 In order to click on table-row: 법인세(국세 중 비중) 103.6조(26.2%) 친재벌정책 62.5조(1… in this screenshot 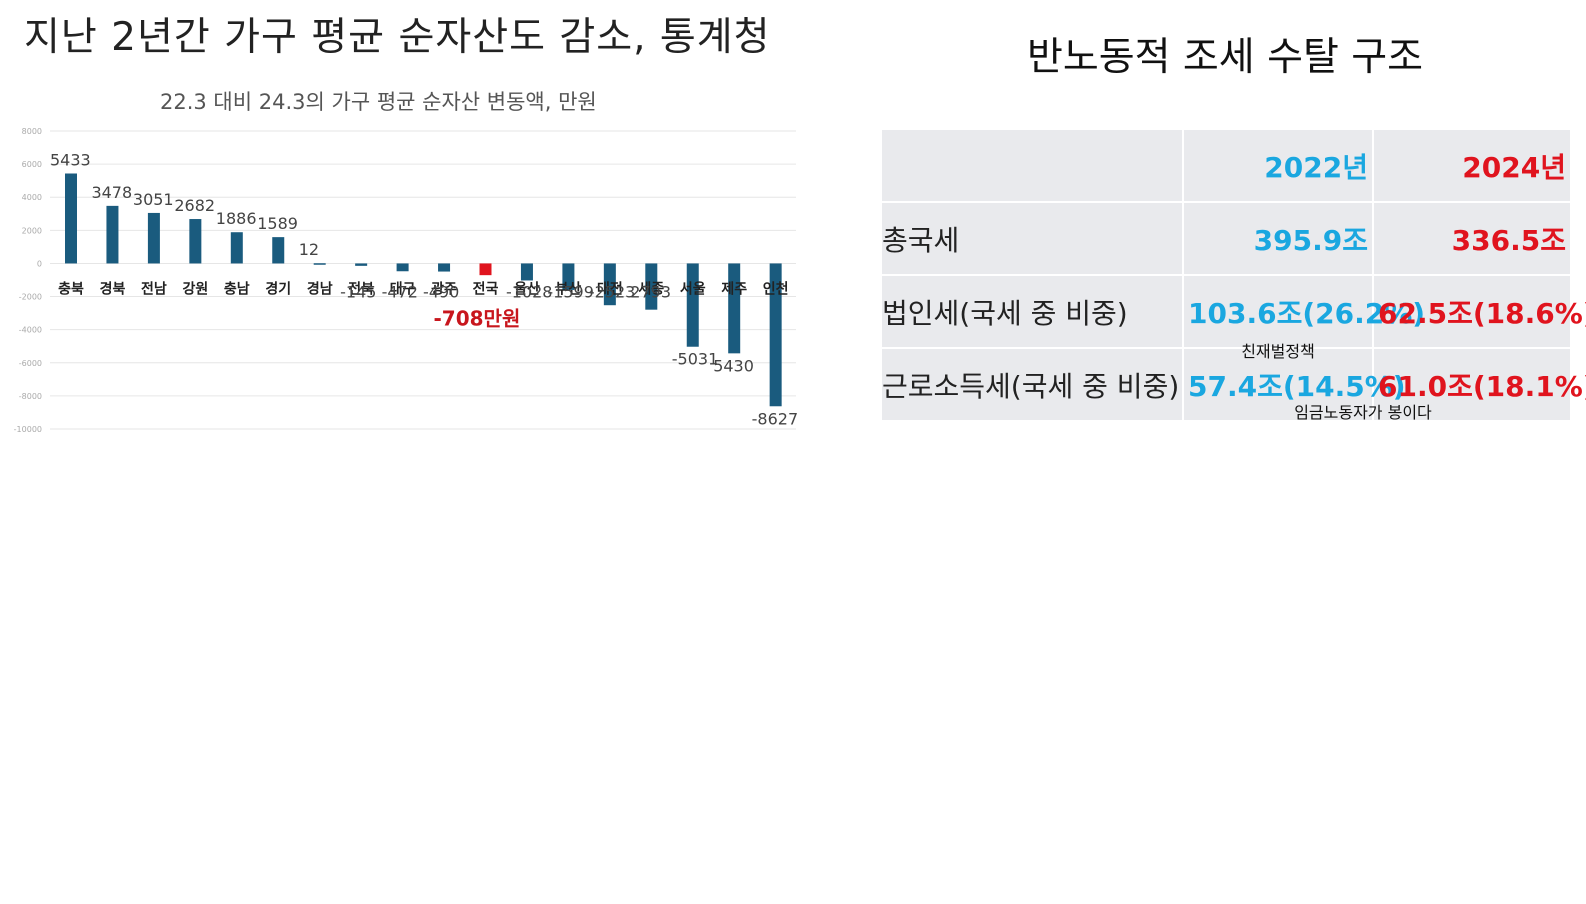, I will do `click(1233, 317)`.